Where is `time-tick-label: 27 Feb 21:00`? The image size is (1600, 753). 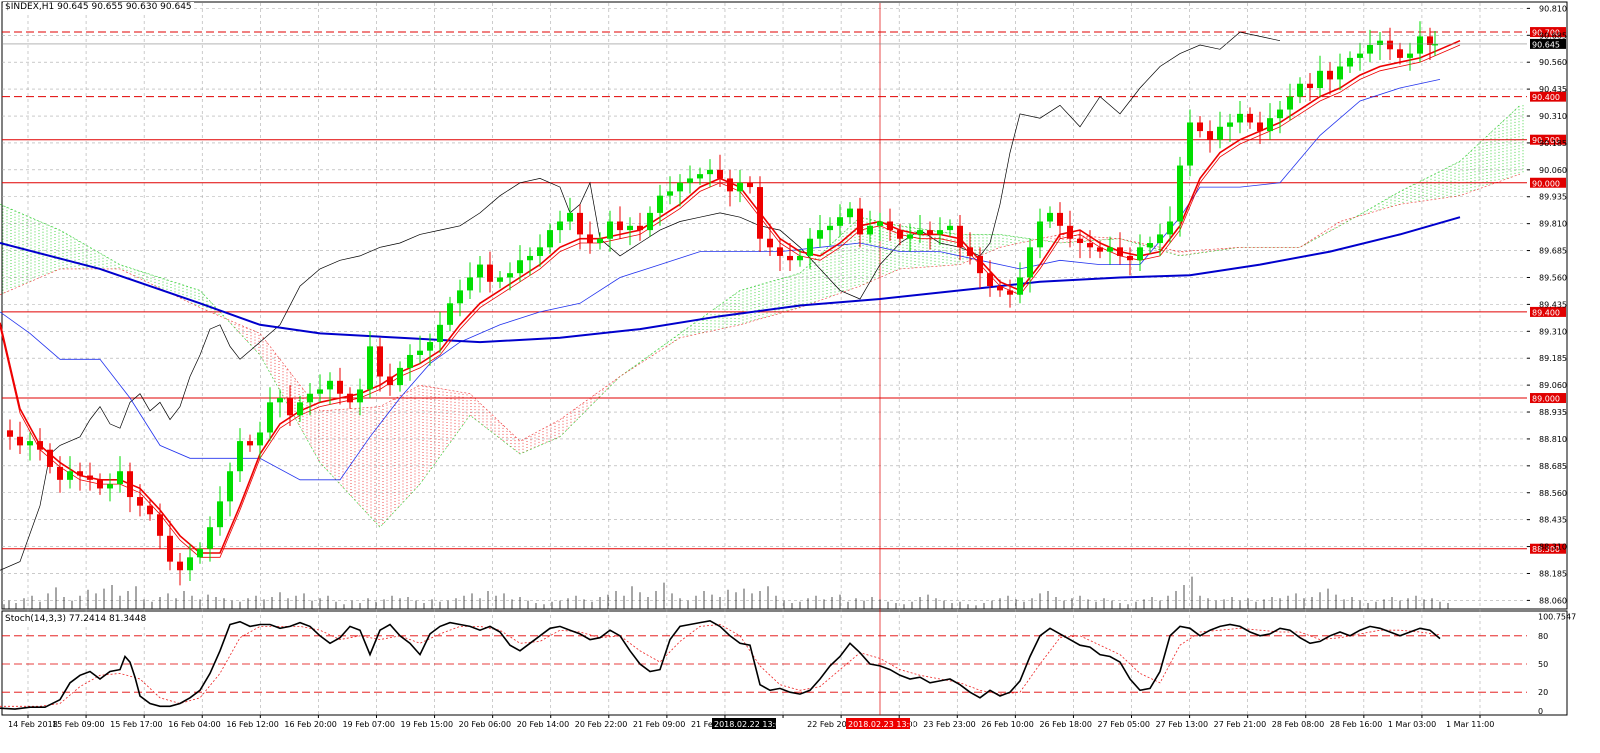 time-tick-label: 27 Feb 21:00 is located at coordinates (1240, 724).